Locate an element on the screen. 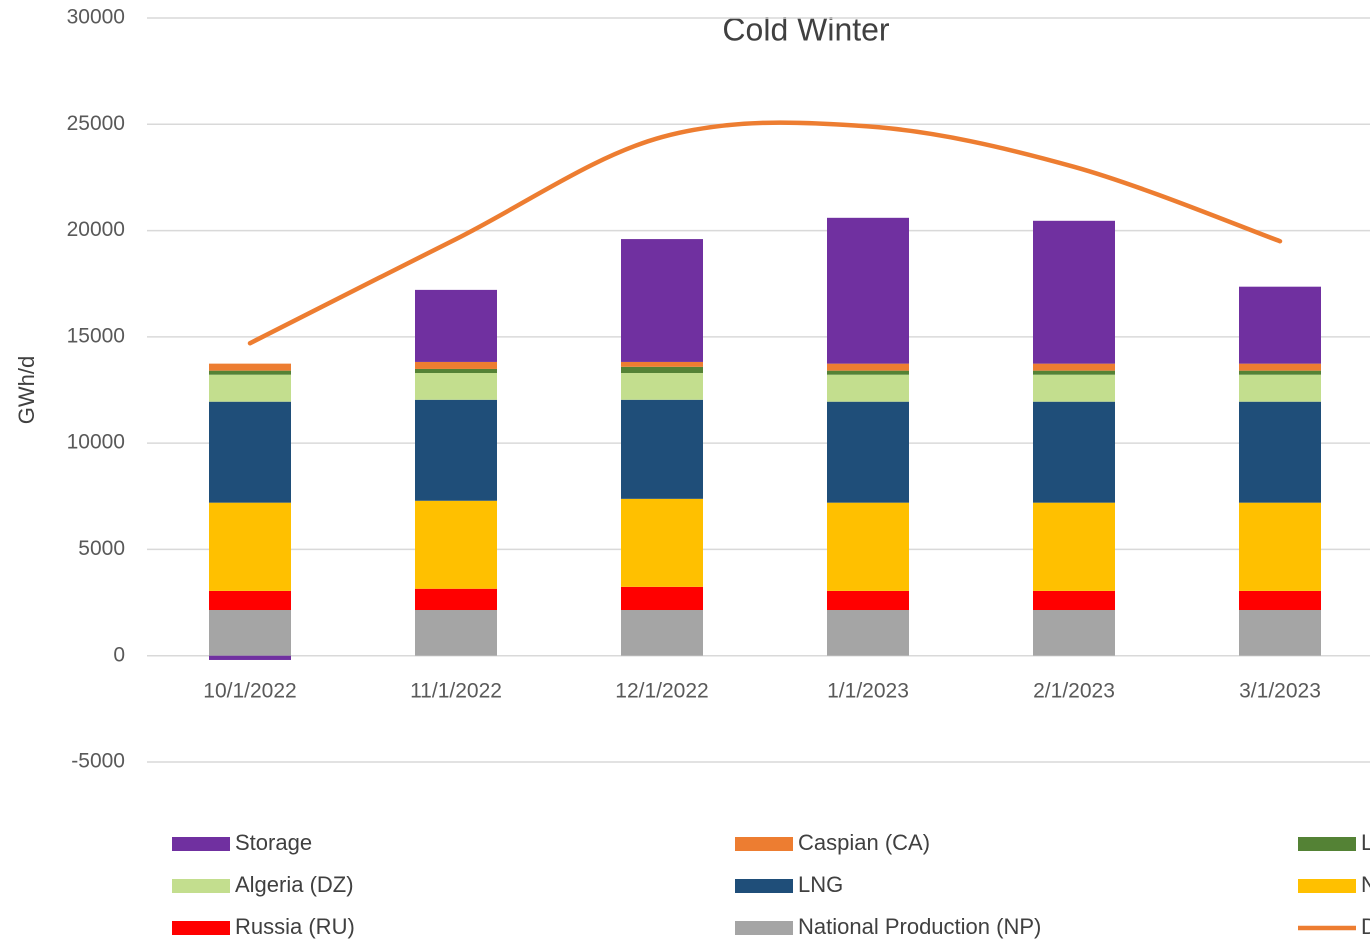 Image resolution: width=1370 pixels, height=943 pixels. y-tick-label: 10000 is located at coordinates (96, 442).